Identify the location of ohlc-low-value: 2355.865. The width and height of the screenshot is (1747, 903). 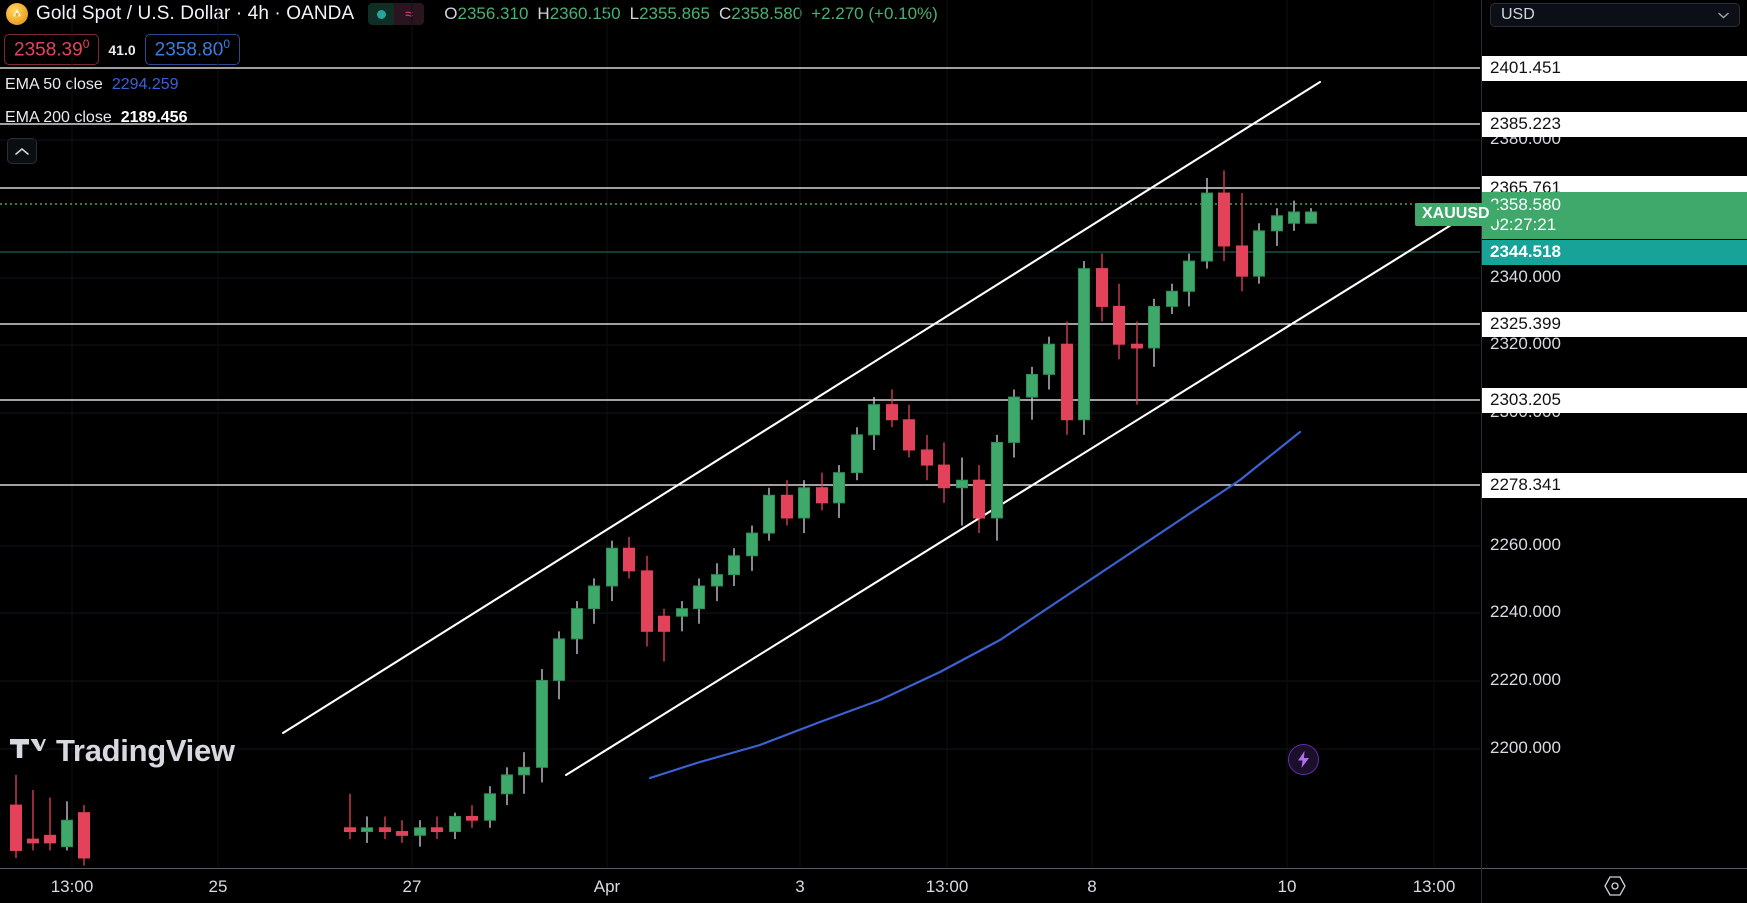
(674, 13).